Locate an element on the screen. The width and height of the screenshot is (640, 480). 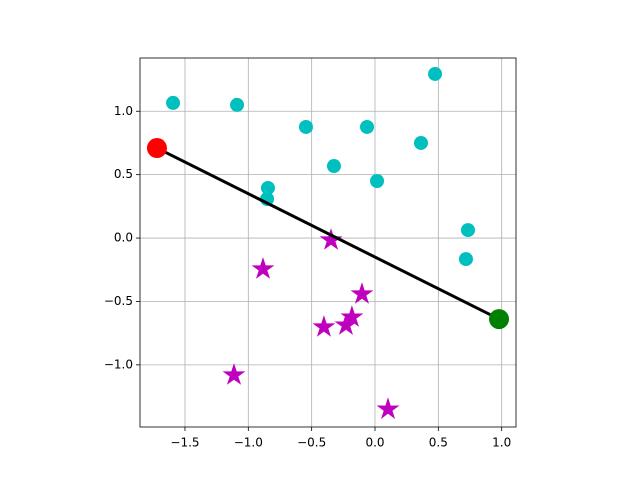
x-tick-label: −1.0 is located at coordinates (248, 443).